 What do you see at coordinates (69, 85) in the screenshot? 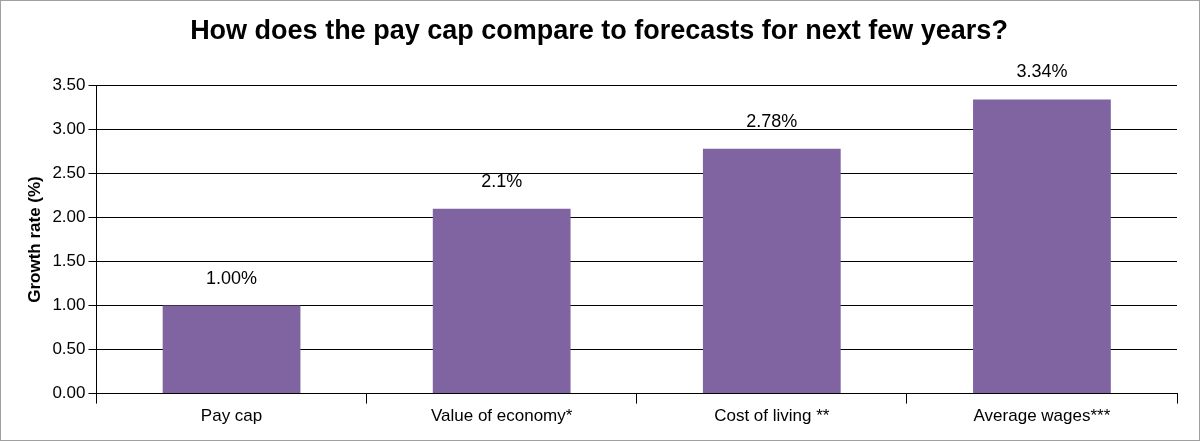
I see `y-tick-label: 3.50` at bounding box center [69, 85].